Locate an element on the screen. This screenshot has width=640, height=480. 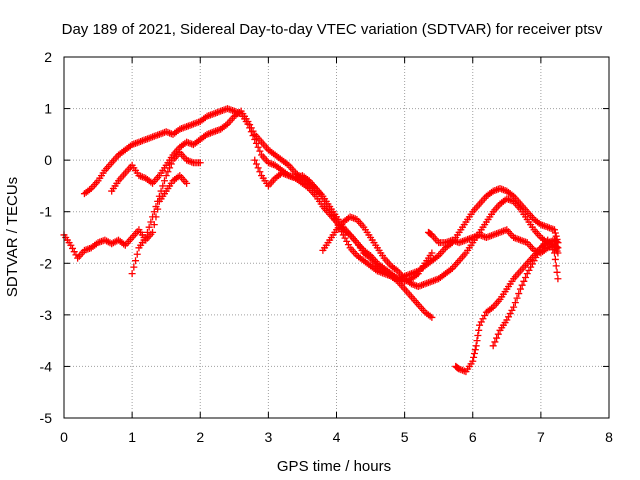
x-tick-label: 1 is located at coordinates (132, 437).